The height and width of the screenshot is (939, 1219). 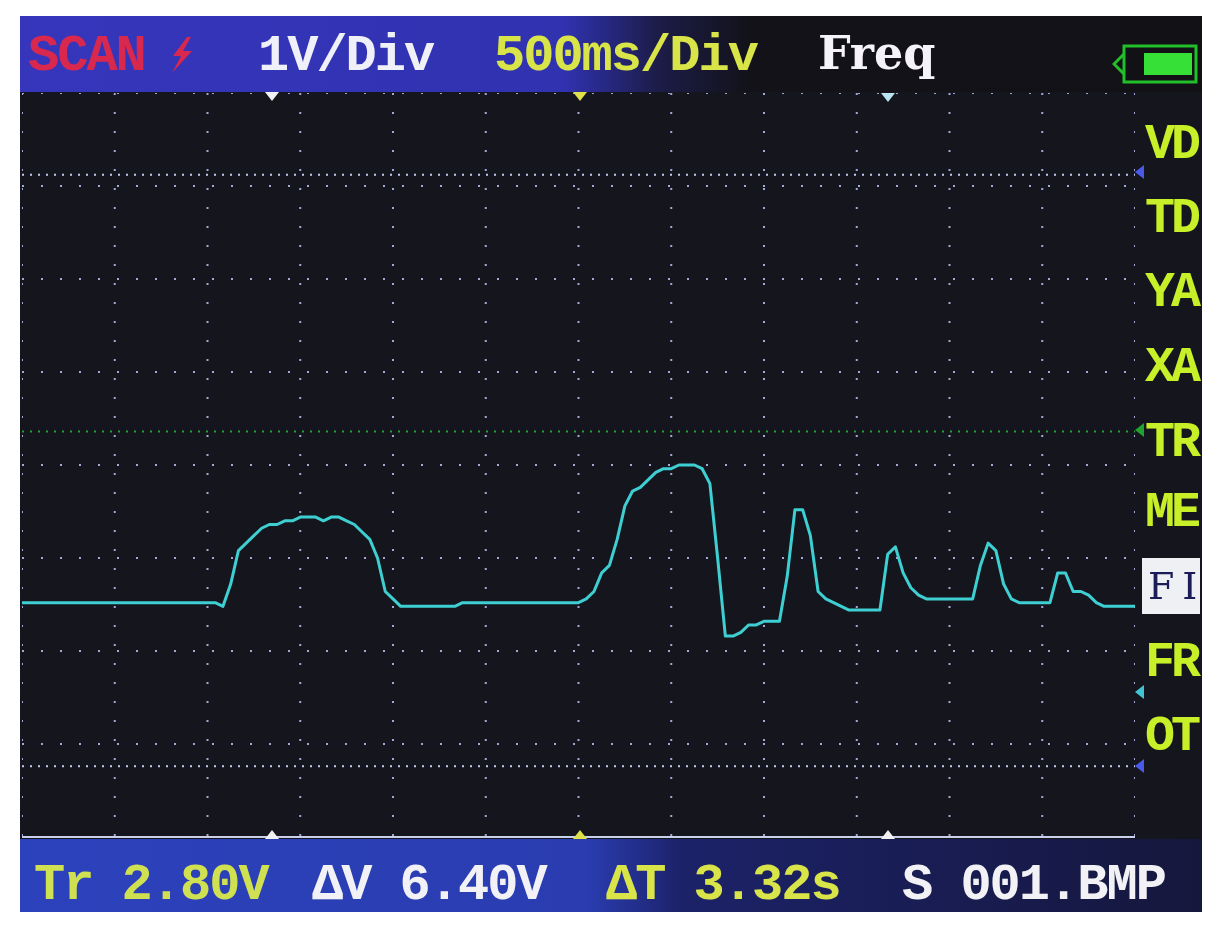 What do you see at coordinates (1176, 586) in the screenshot?
I see `text: FI` at bounding box center [1176, 586].